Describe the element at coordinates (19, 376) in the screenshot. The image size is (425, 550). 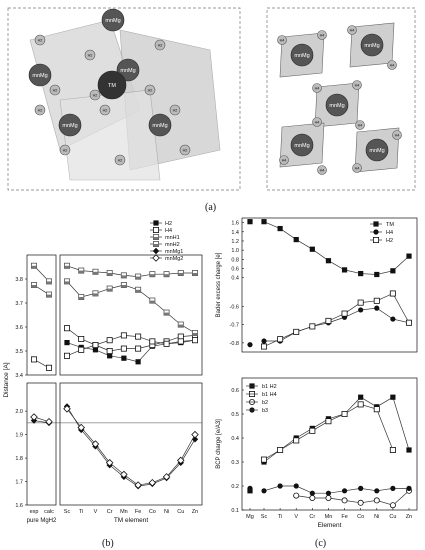
I see `y-tick-label: 3.4` at that location.